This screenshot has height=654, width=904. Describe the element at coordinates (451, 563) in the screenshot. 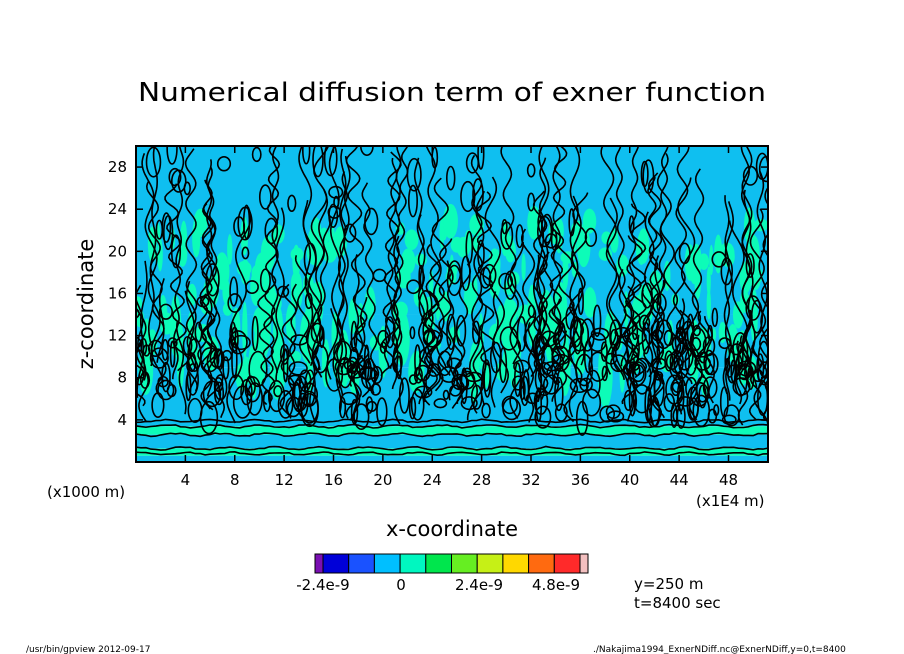

I see `colorbar` at that location.